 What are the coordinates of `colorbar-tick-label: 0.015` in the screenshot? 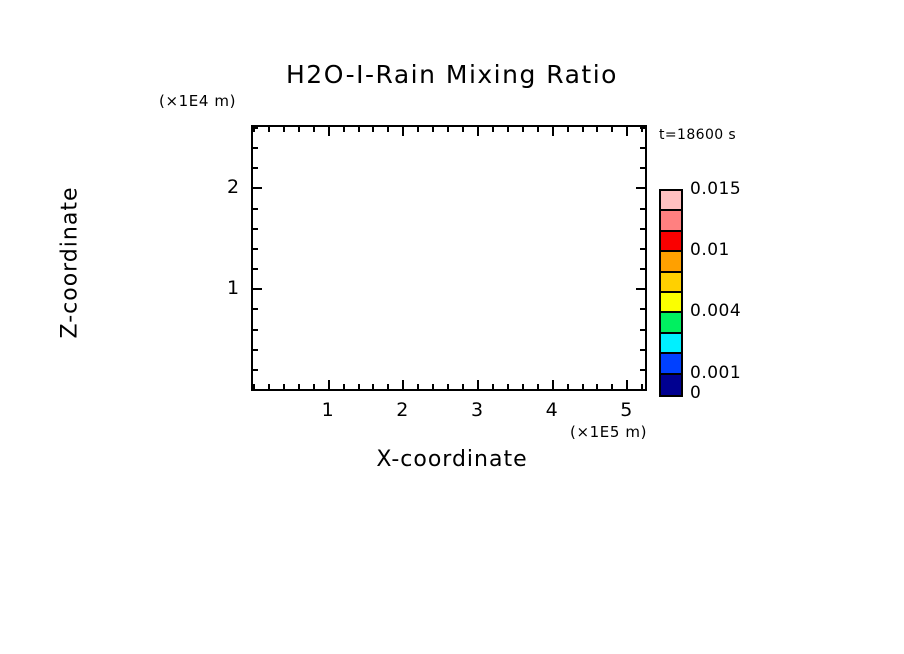 It's located at (716, 189).